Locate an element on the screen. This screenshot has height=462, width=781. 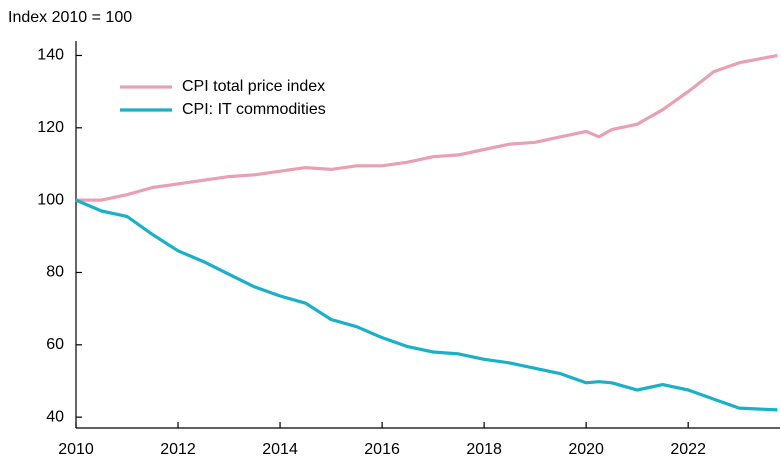
chart-title: Index 2010 = 100 is located at coordinates (70, 17).